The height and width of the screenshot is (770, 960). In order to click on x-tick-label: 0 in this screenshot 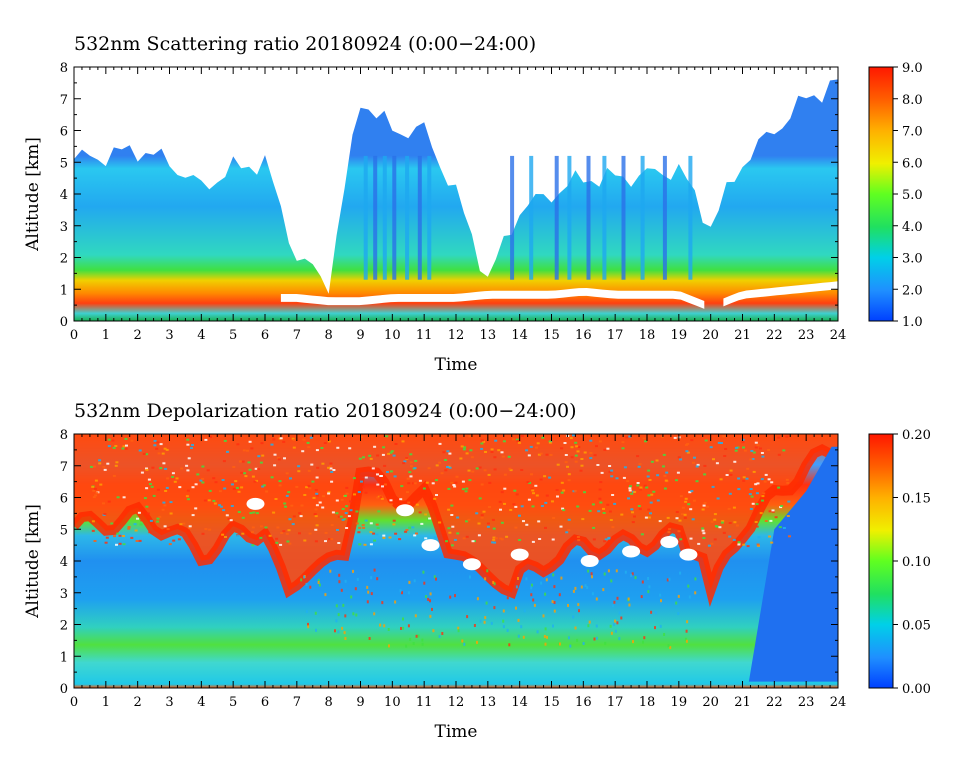, I will do `click(74, 335)`.